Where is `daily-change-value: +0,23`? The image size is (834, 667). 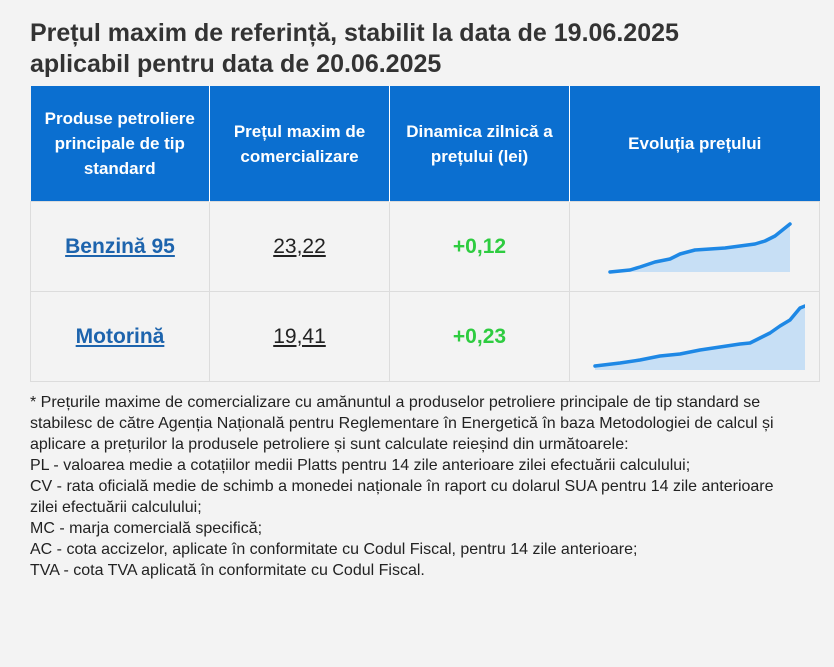 daily-change-value: +0,23 is located at coordinates (479, 336).